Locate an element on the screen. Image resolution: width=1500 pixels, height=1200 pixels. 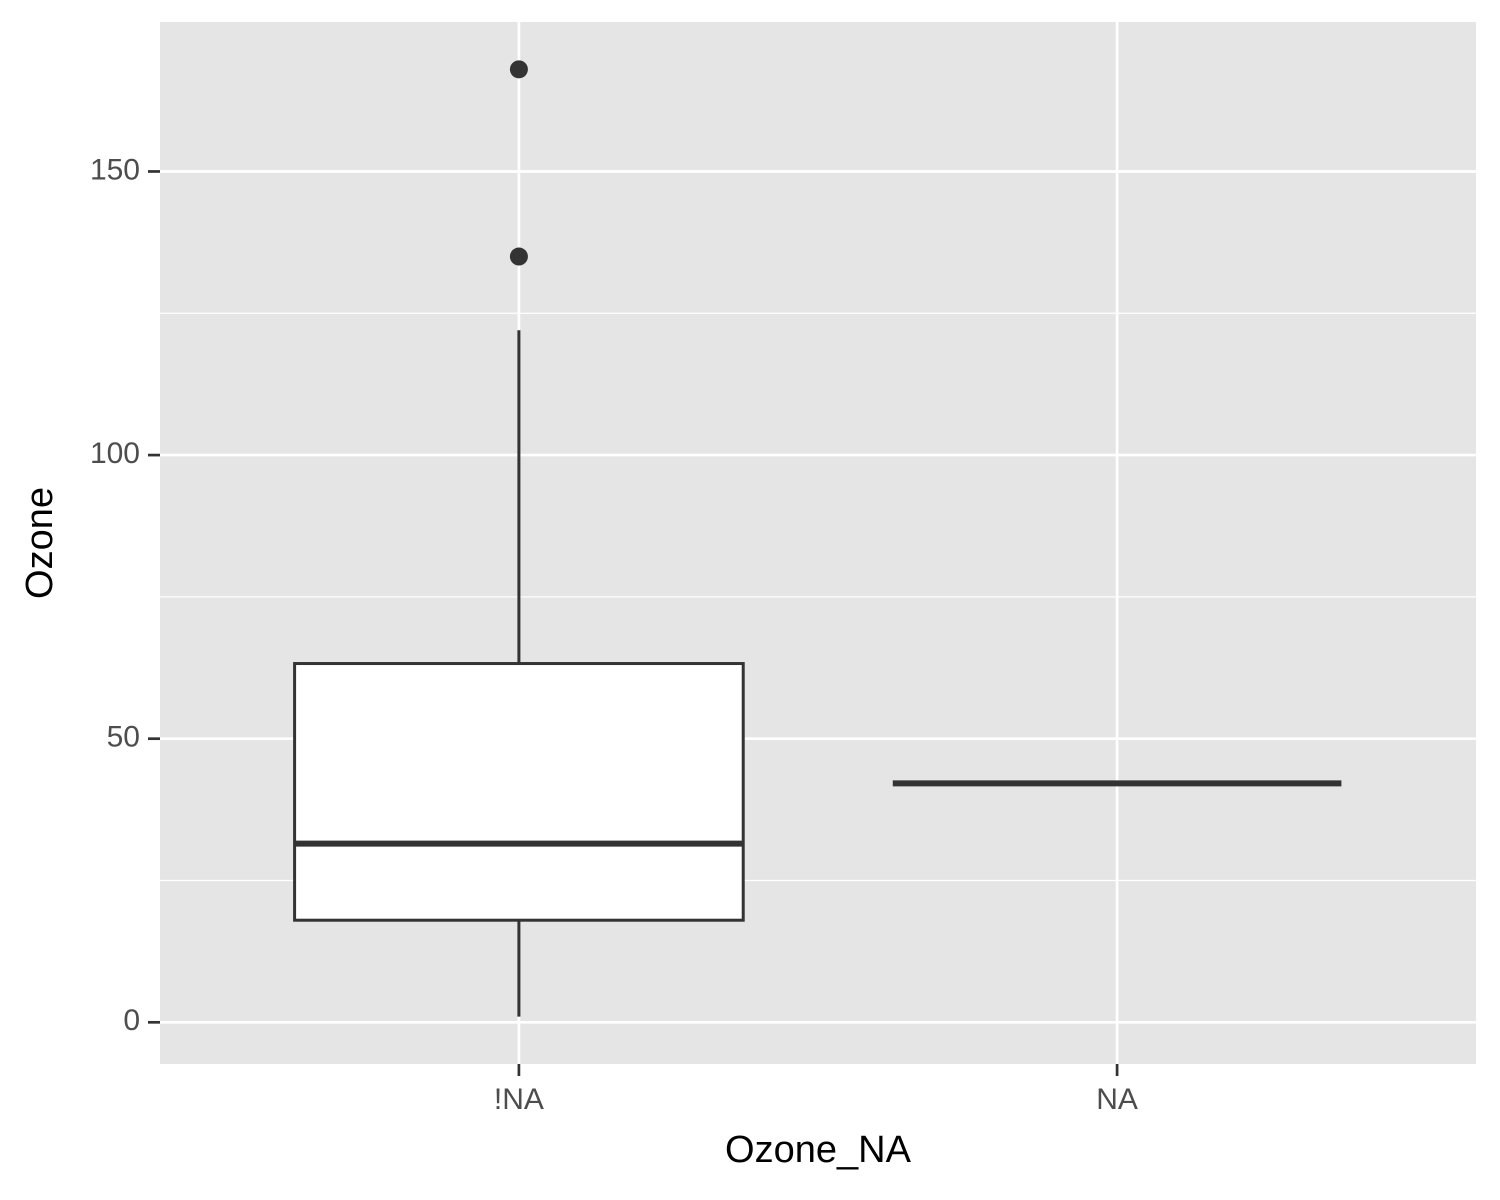
x-tick-label: NA is located at coordinates (1117, 1099).